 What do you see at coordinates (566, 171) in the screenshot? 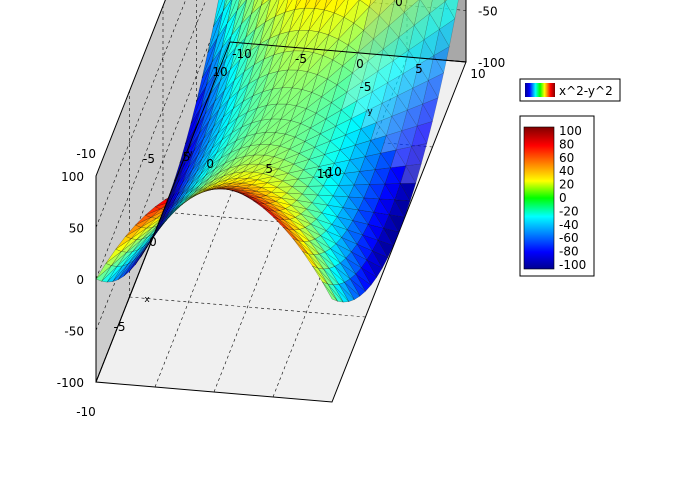
I see `colorbar-tick-label: 40` at bounding box center [566, 171].